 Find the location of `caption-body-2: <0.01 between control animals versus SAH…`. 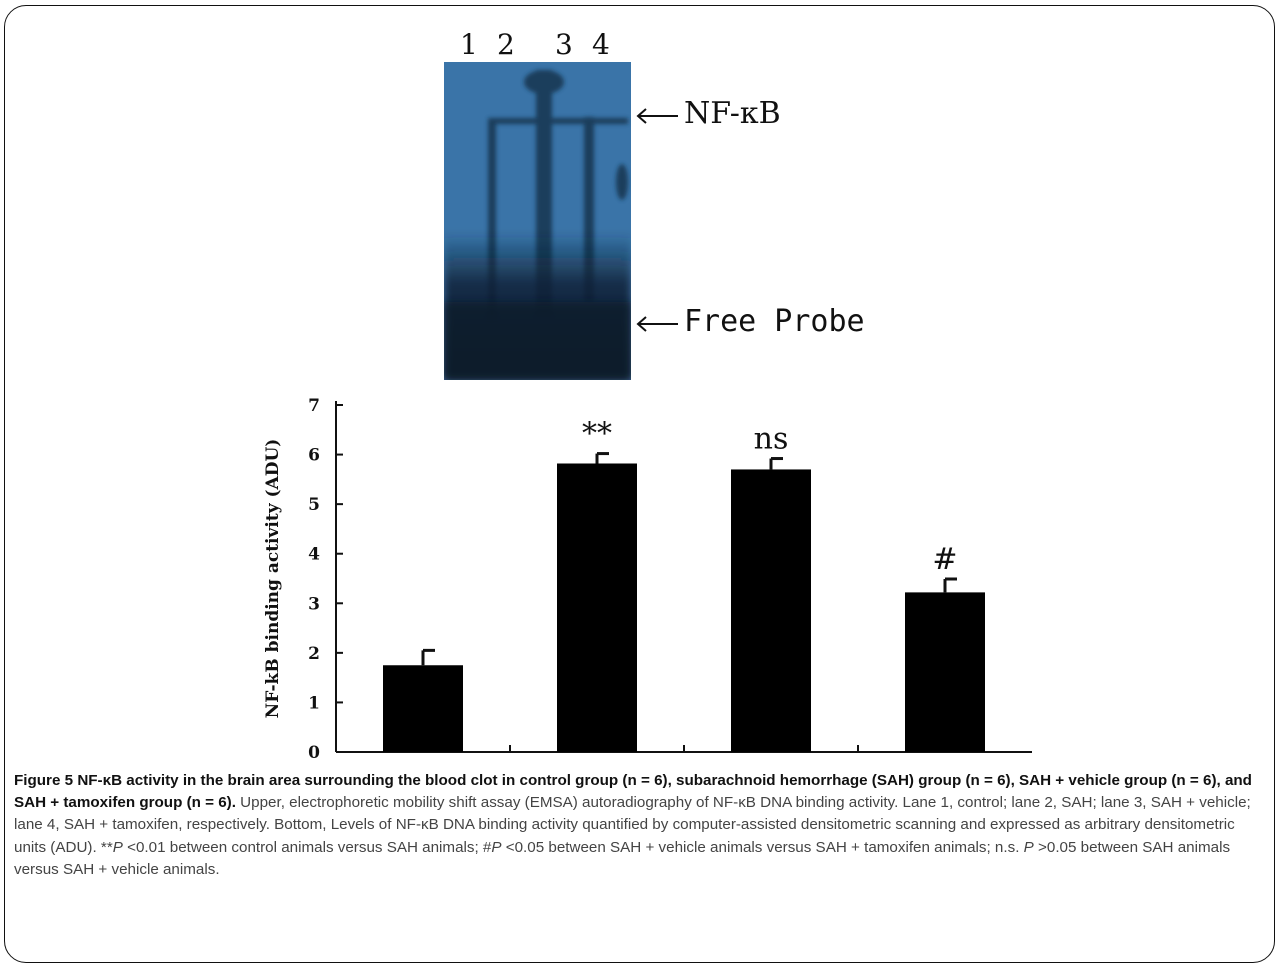

caption-body-2: <0.01 between control animals versus SAH… is located at coordinates (307, 847).